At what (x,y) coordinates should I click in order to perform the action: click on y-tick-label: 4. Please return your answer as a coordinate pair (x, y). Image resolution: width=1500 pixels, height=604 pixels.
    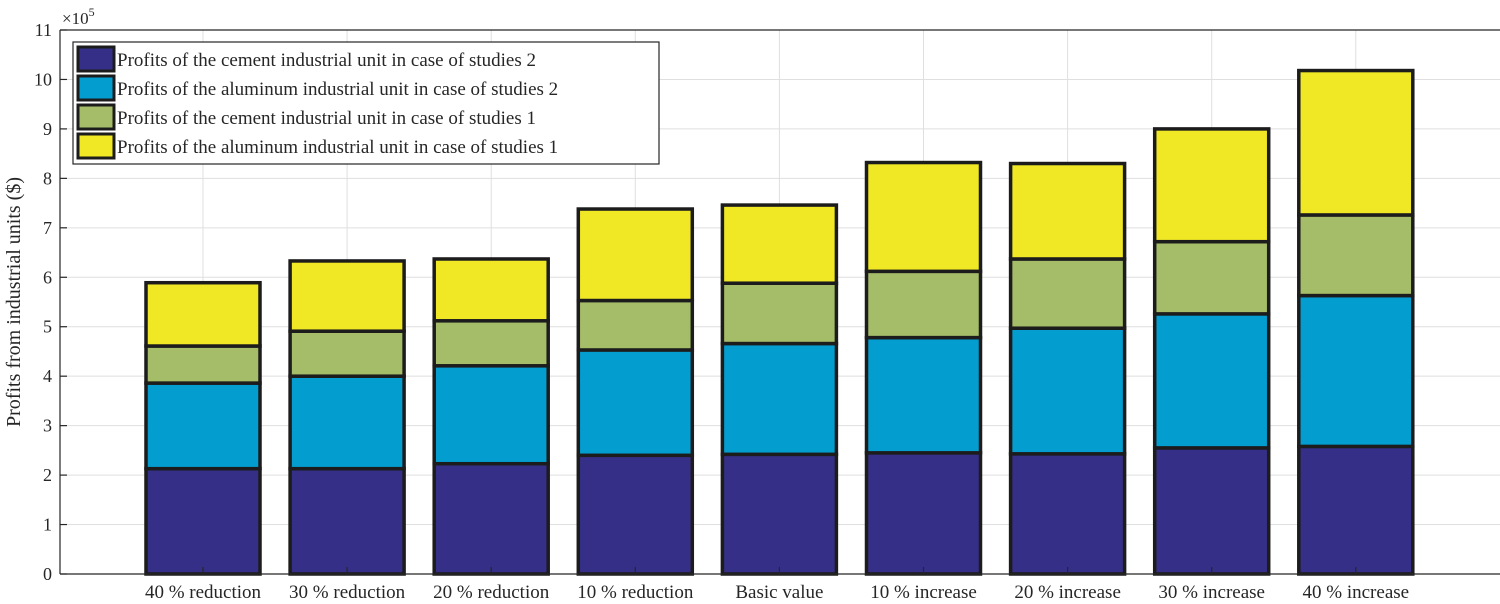
    Looking at the image, I should click on (47, 376).